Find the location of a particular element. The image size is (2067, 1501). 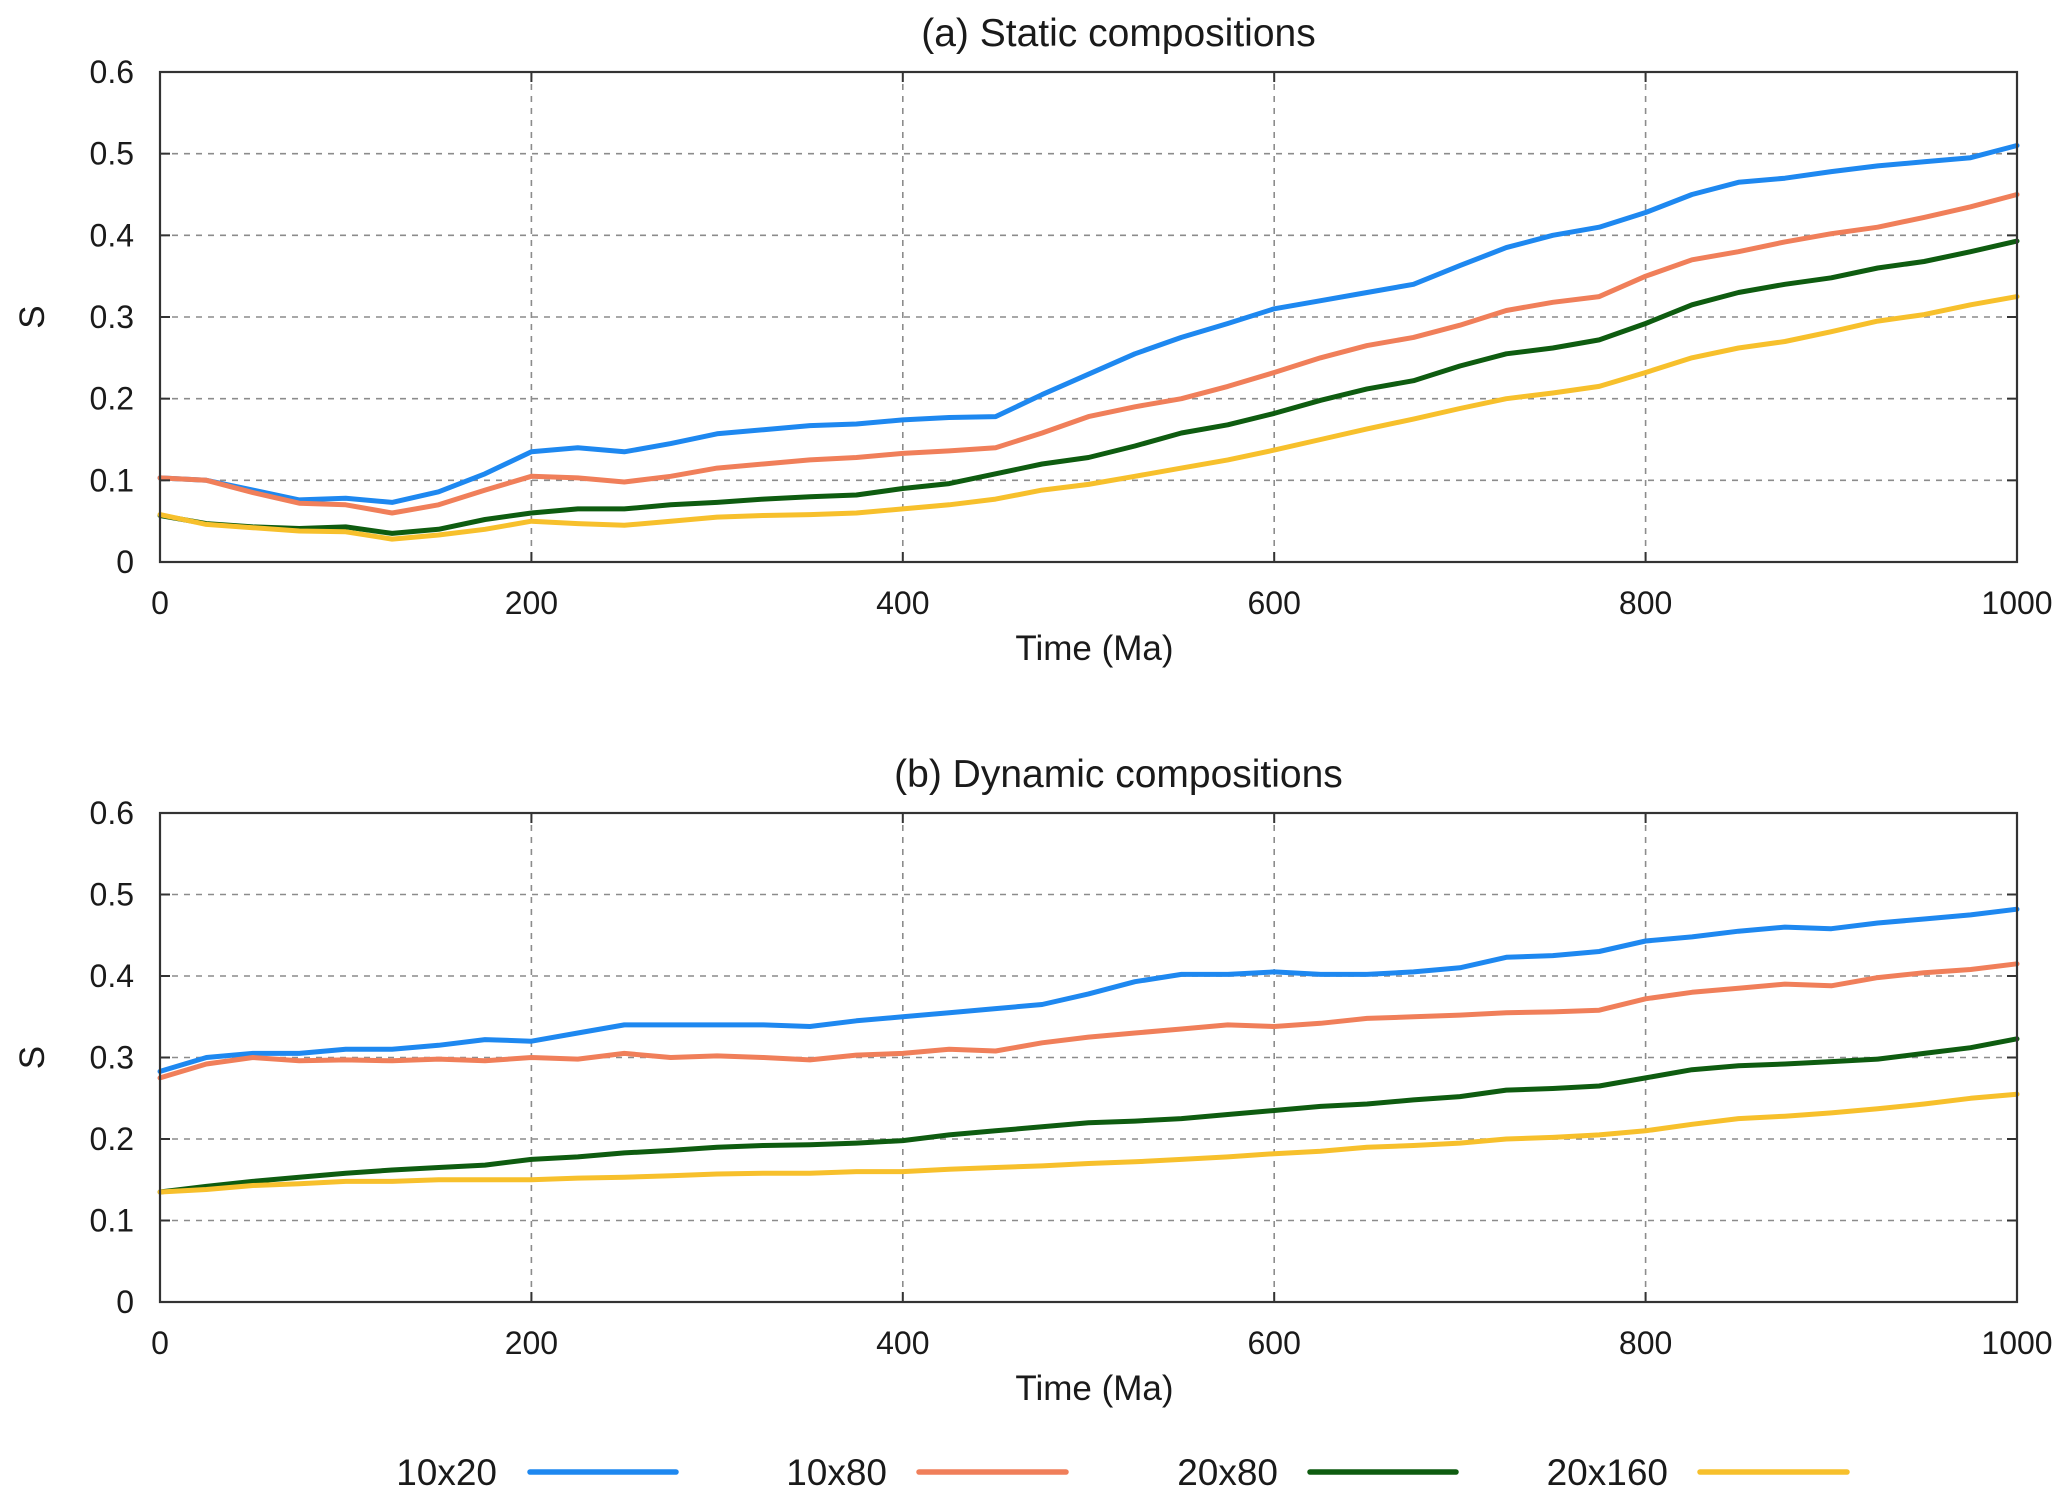

series-line-10x20 is located at coordinates (1088, 990).